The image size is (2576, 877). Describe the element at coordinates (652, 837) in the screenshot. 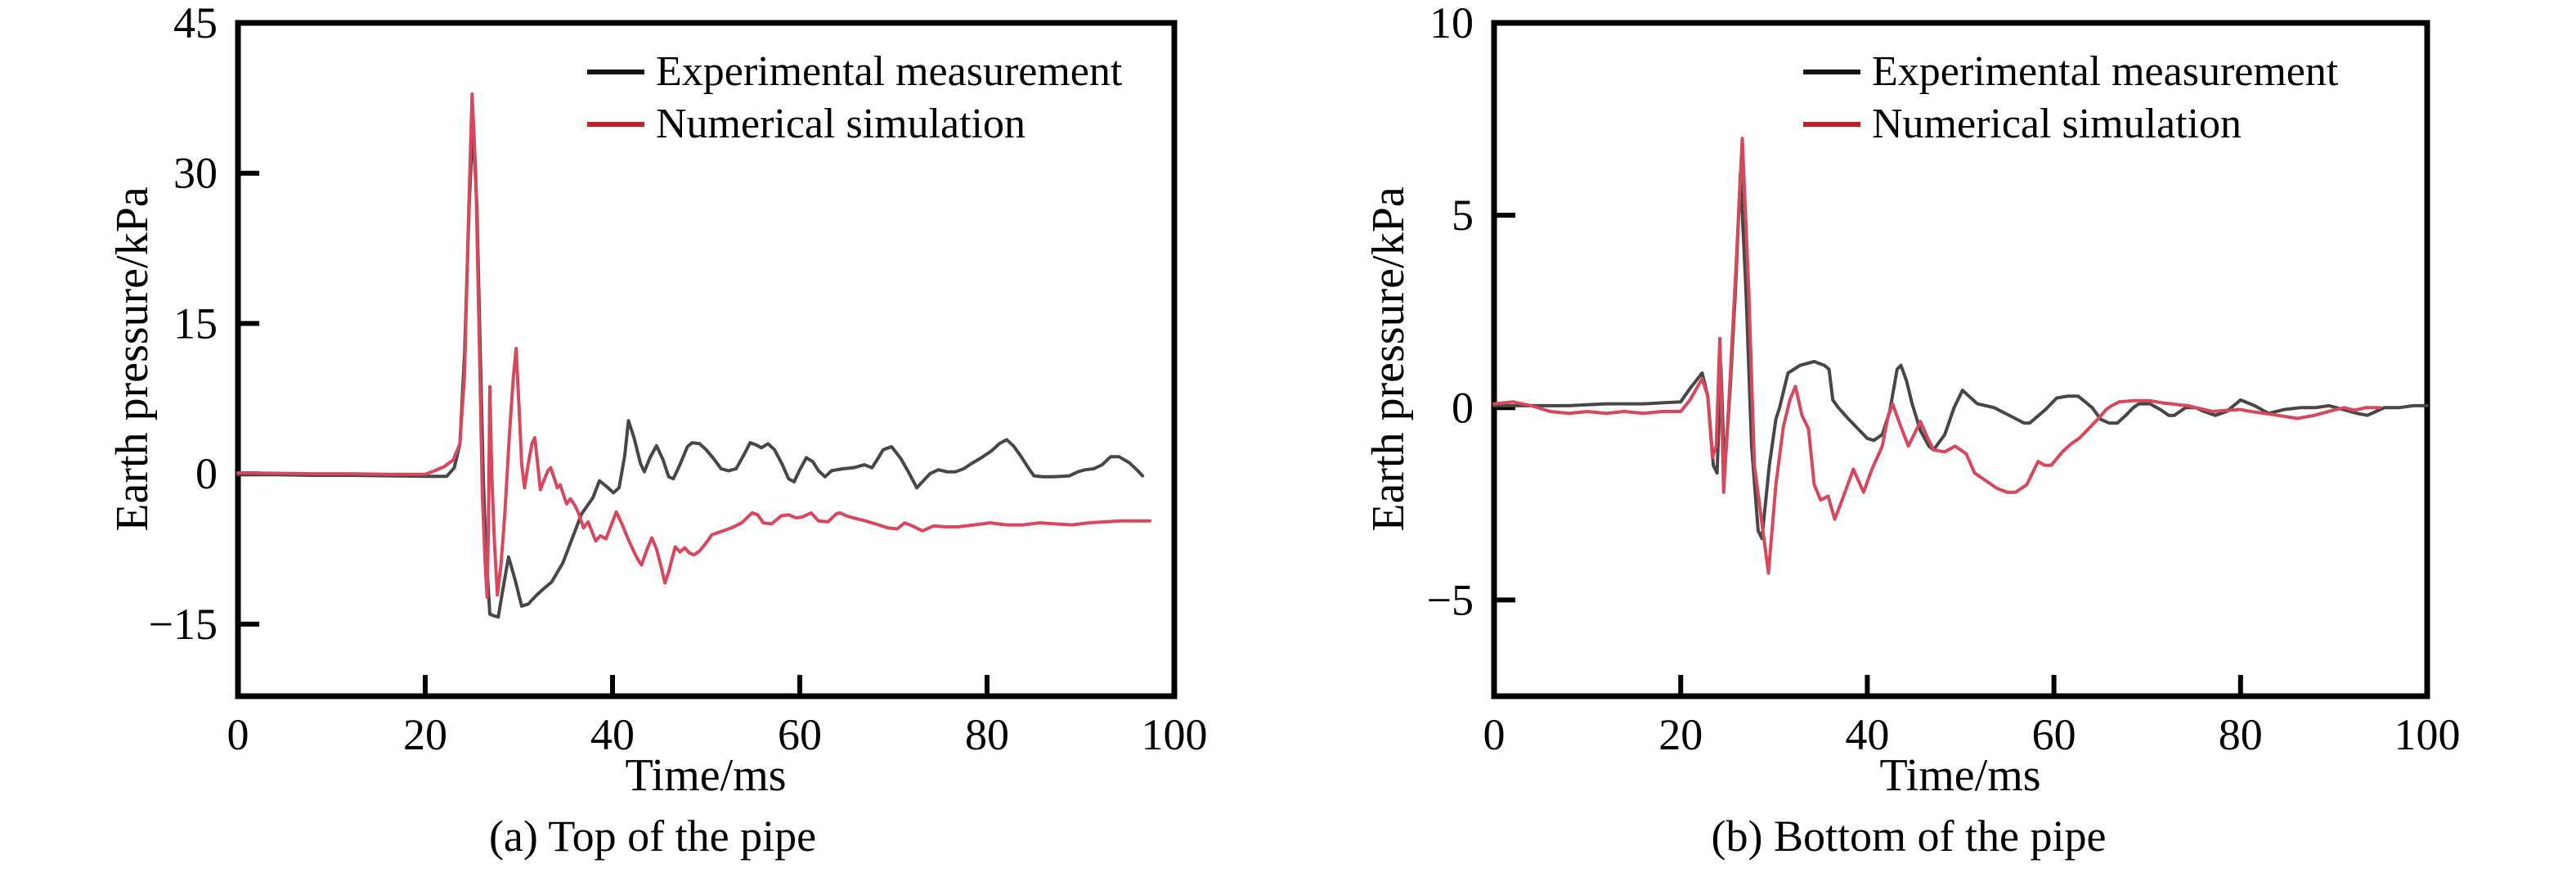

I see `subplot-caption: (a) Top of the pipe` at that location.